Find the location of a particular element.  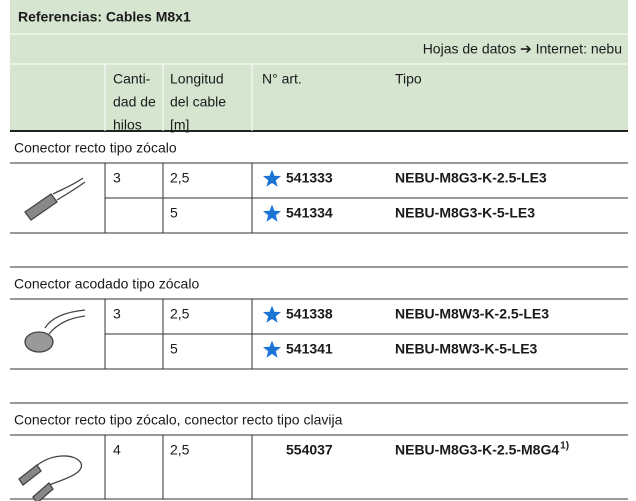

column-header: Tipo is located at coordinates (408, 79).